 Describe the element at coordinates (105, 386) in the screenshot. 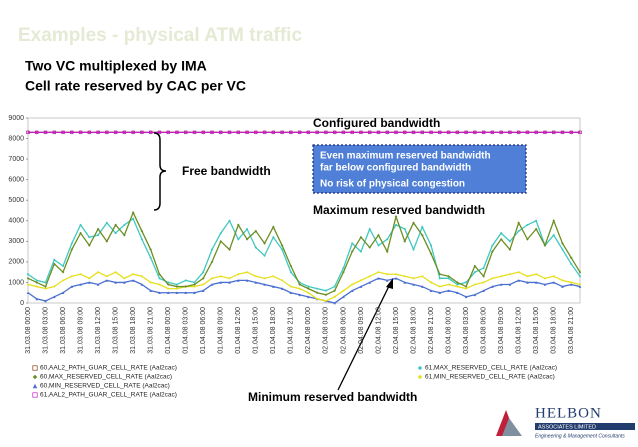

I see `legend-label: 60,MIN_RESERVED_CELL_RATE (Aal2cac)` at that location.